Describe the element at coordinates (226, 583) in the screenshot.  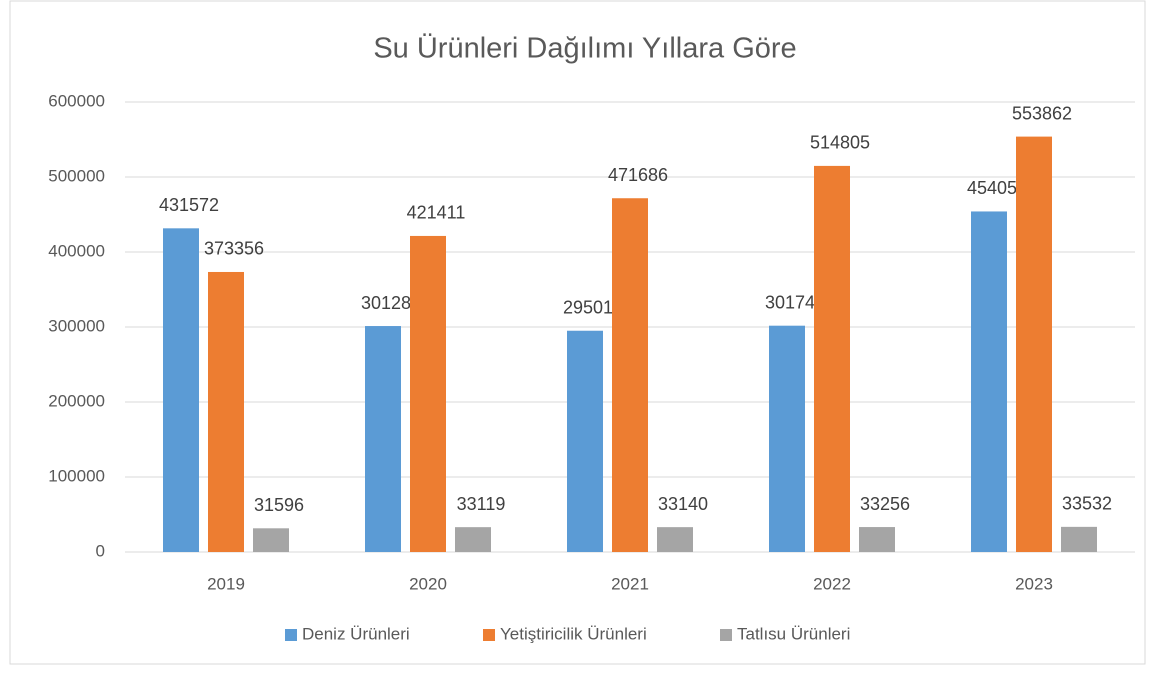
I see `x-tick-label: 2019` at that location.